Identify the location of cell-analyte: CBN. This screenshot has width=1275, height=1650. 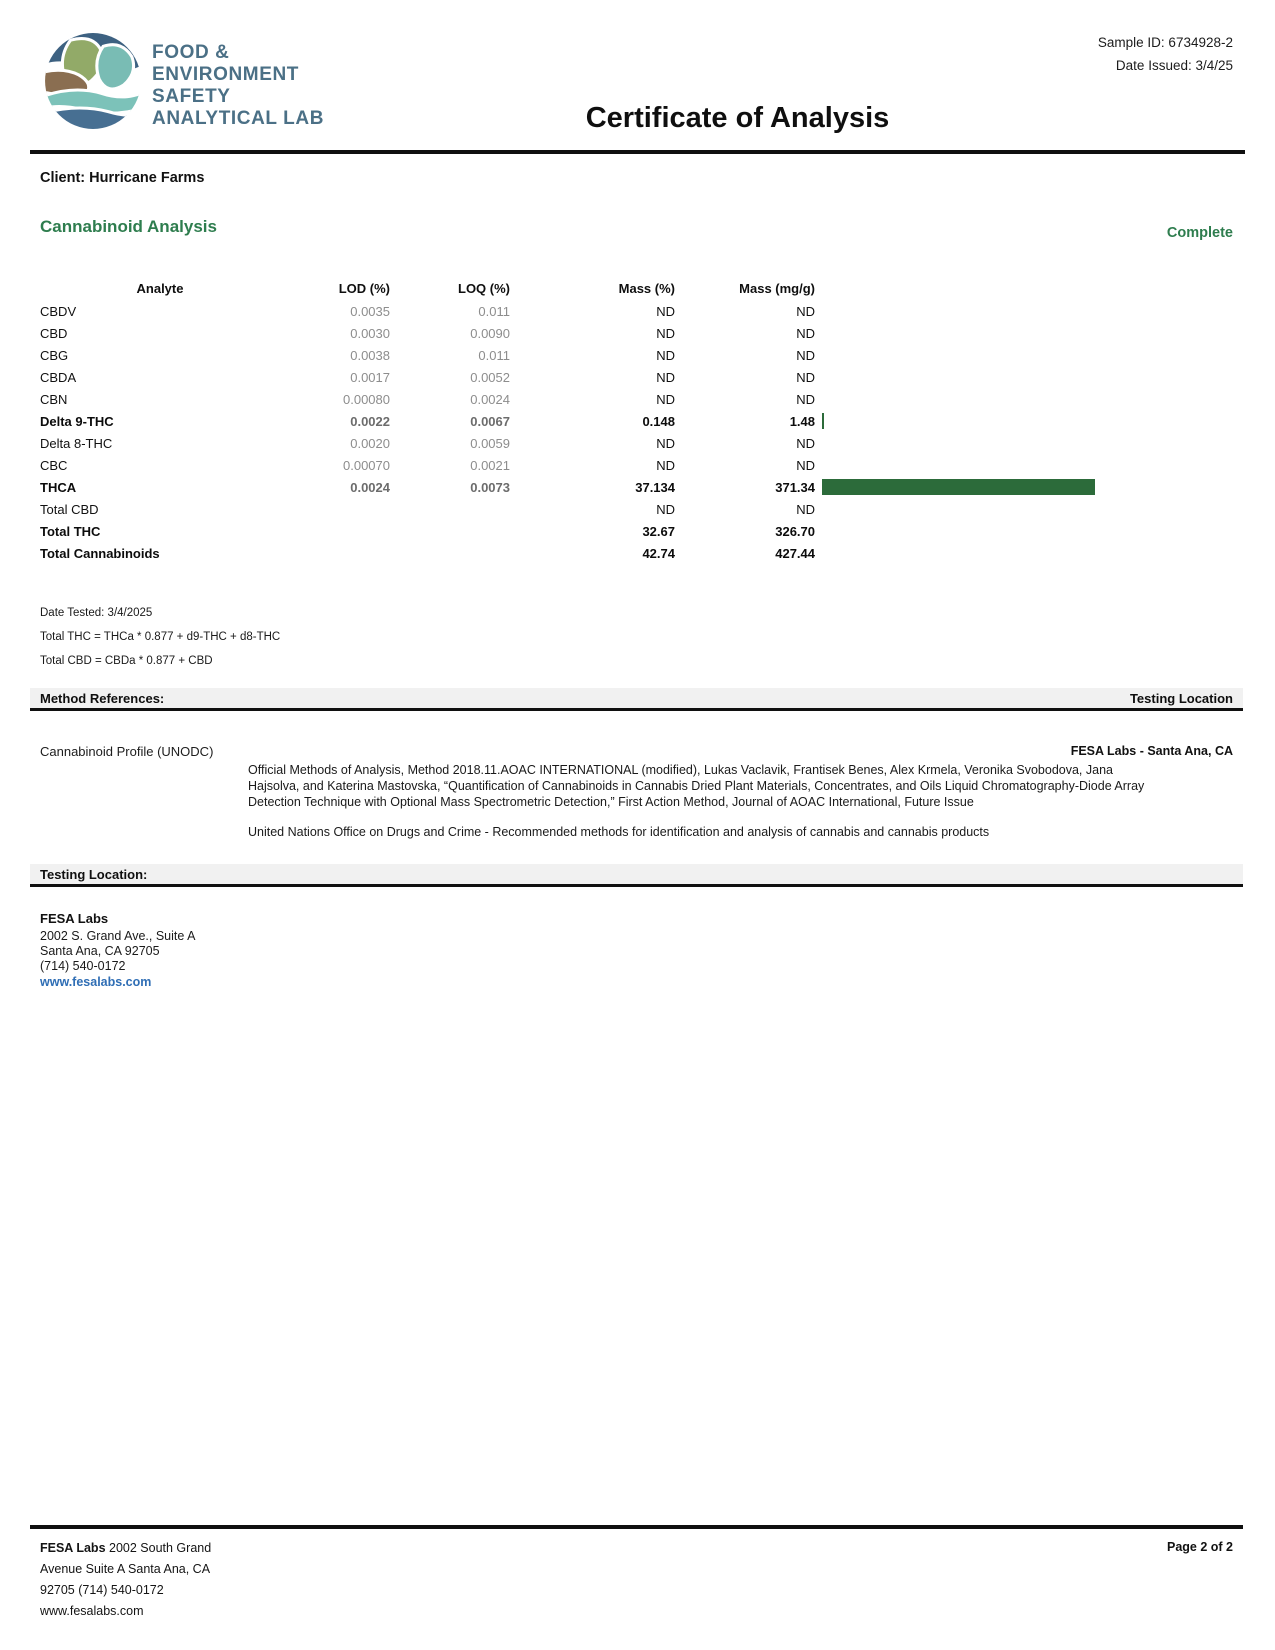
(54, 399).